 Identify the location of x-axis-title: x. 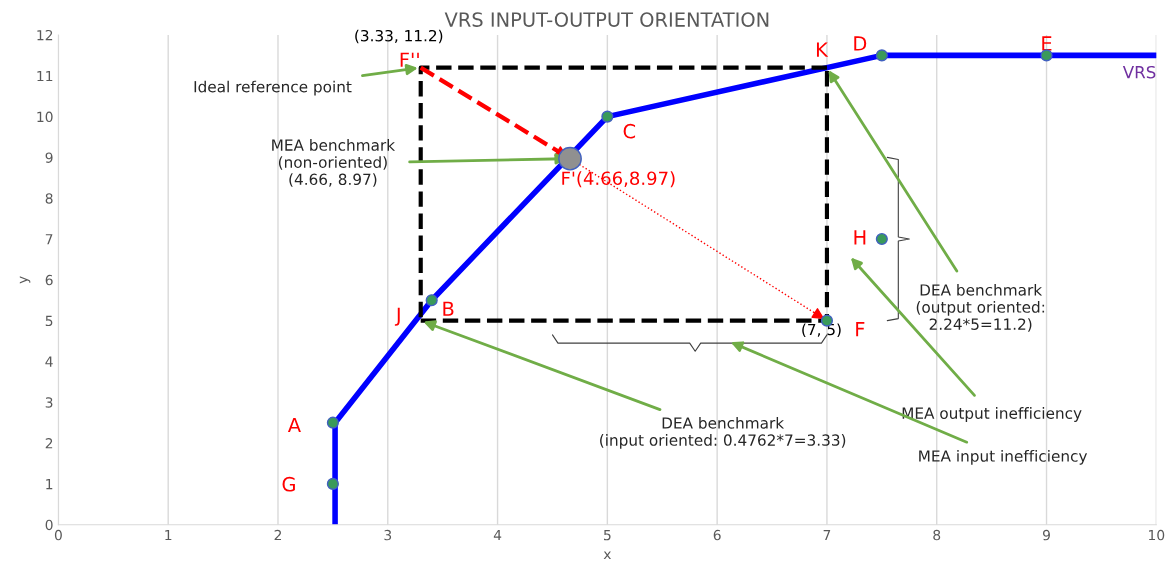
(607, 555).